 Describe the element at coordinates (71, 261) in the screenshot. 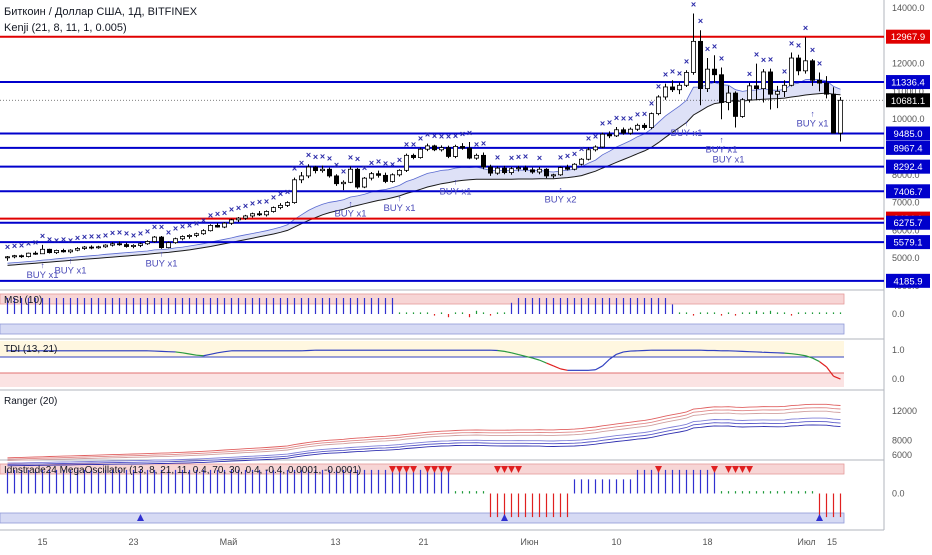

I see `buy-arrow: ↑` at that location.